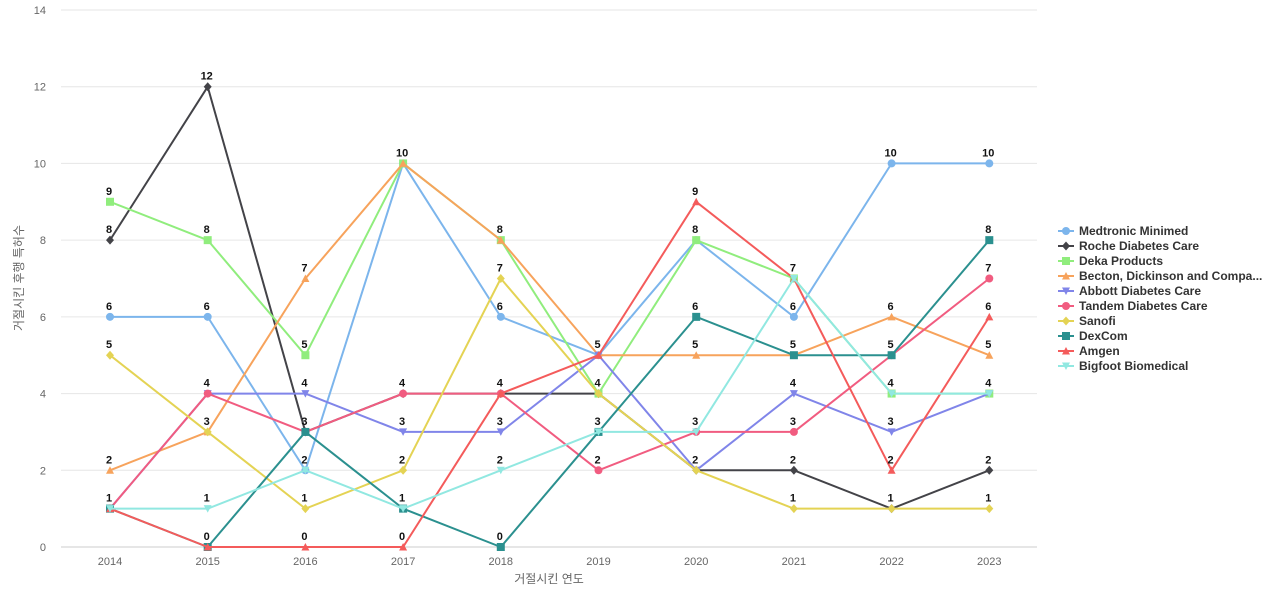  What do you see at coordinates (891, 562) in the screenshot?
I see `x-tick-label: 2022` at bounding box center [891, 562].